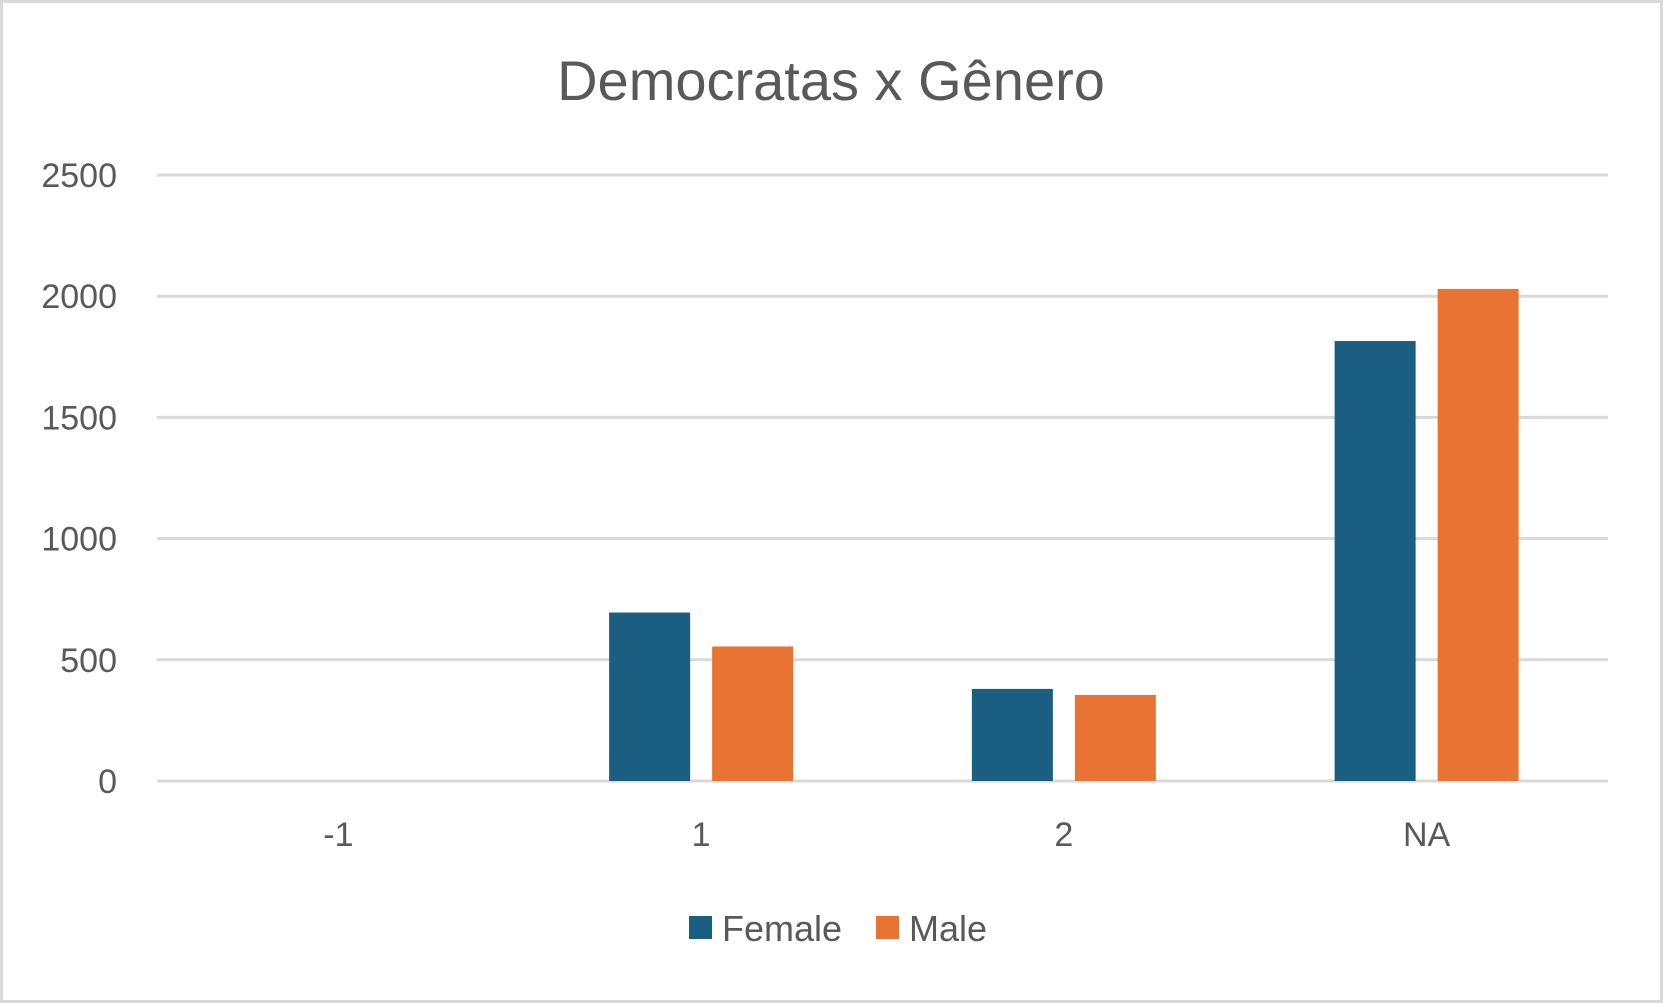 Image resolution: width=1663 pixels, height=1003 pixels. What do you see at coordinates (782, 928) in the screenshot?
I see `legend-label-female: Female` at bounding box center [782, 928].